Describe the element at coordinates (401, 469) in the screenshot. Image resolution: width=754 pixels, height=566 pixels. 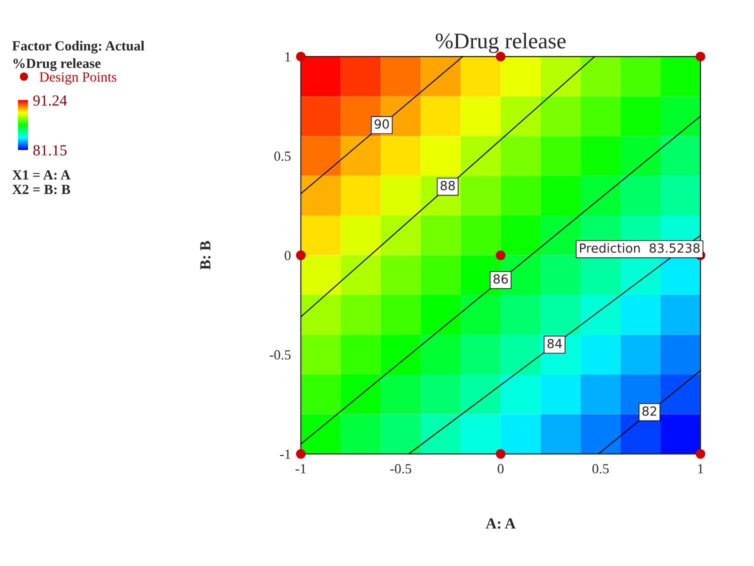
I see `x-tick-label: -0.5` at that location.